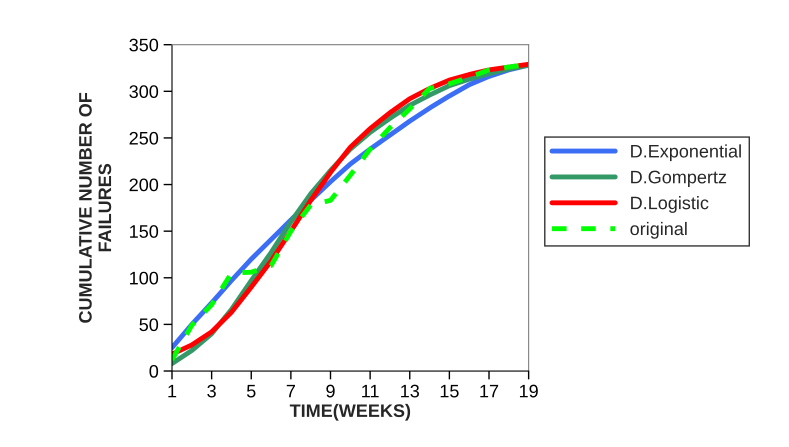  What do you see at coordinates (449, 391) in the screenshot?
I see `x-tick-label: 15` at bounding box center [449, 391].